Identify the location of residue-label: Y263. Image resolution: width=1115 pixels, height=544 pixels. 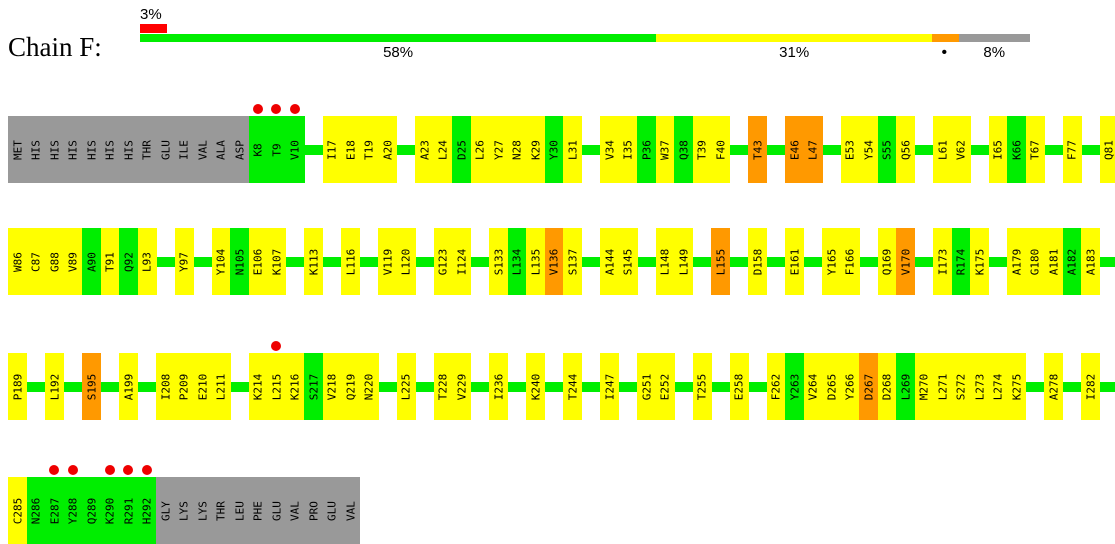
(794, 386).